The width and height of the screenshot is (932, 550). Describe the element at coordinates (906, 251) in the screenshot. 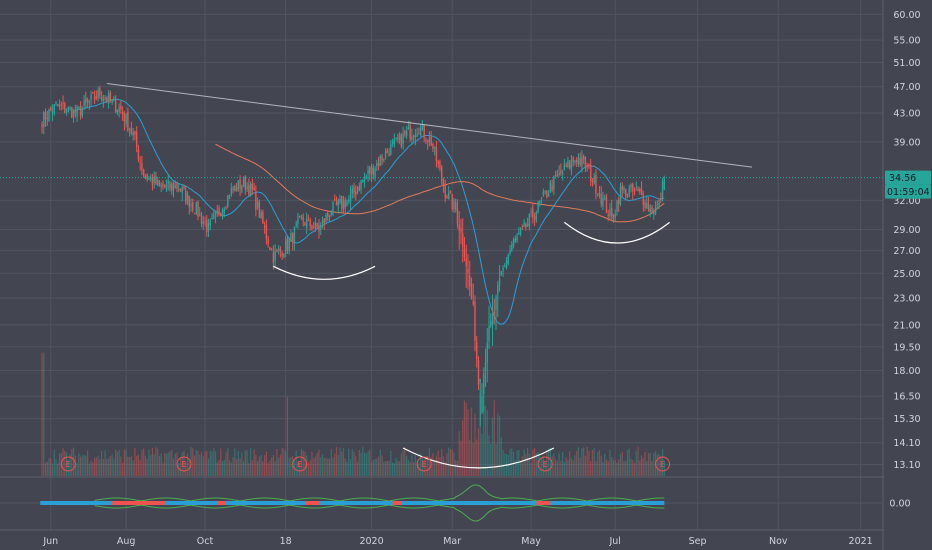

I see `y-tick-label: 27.00` at that location.